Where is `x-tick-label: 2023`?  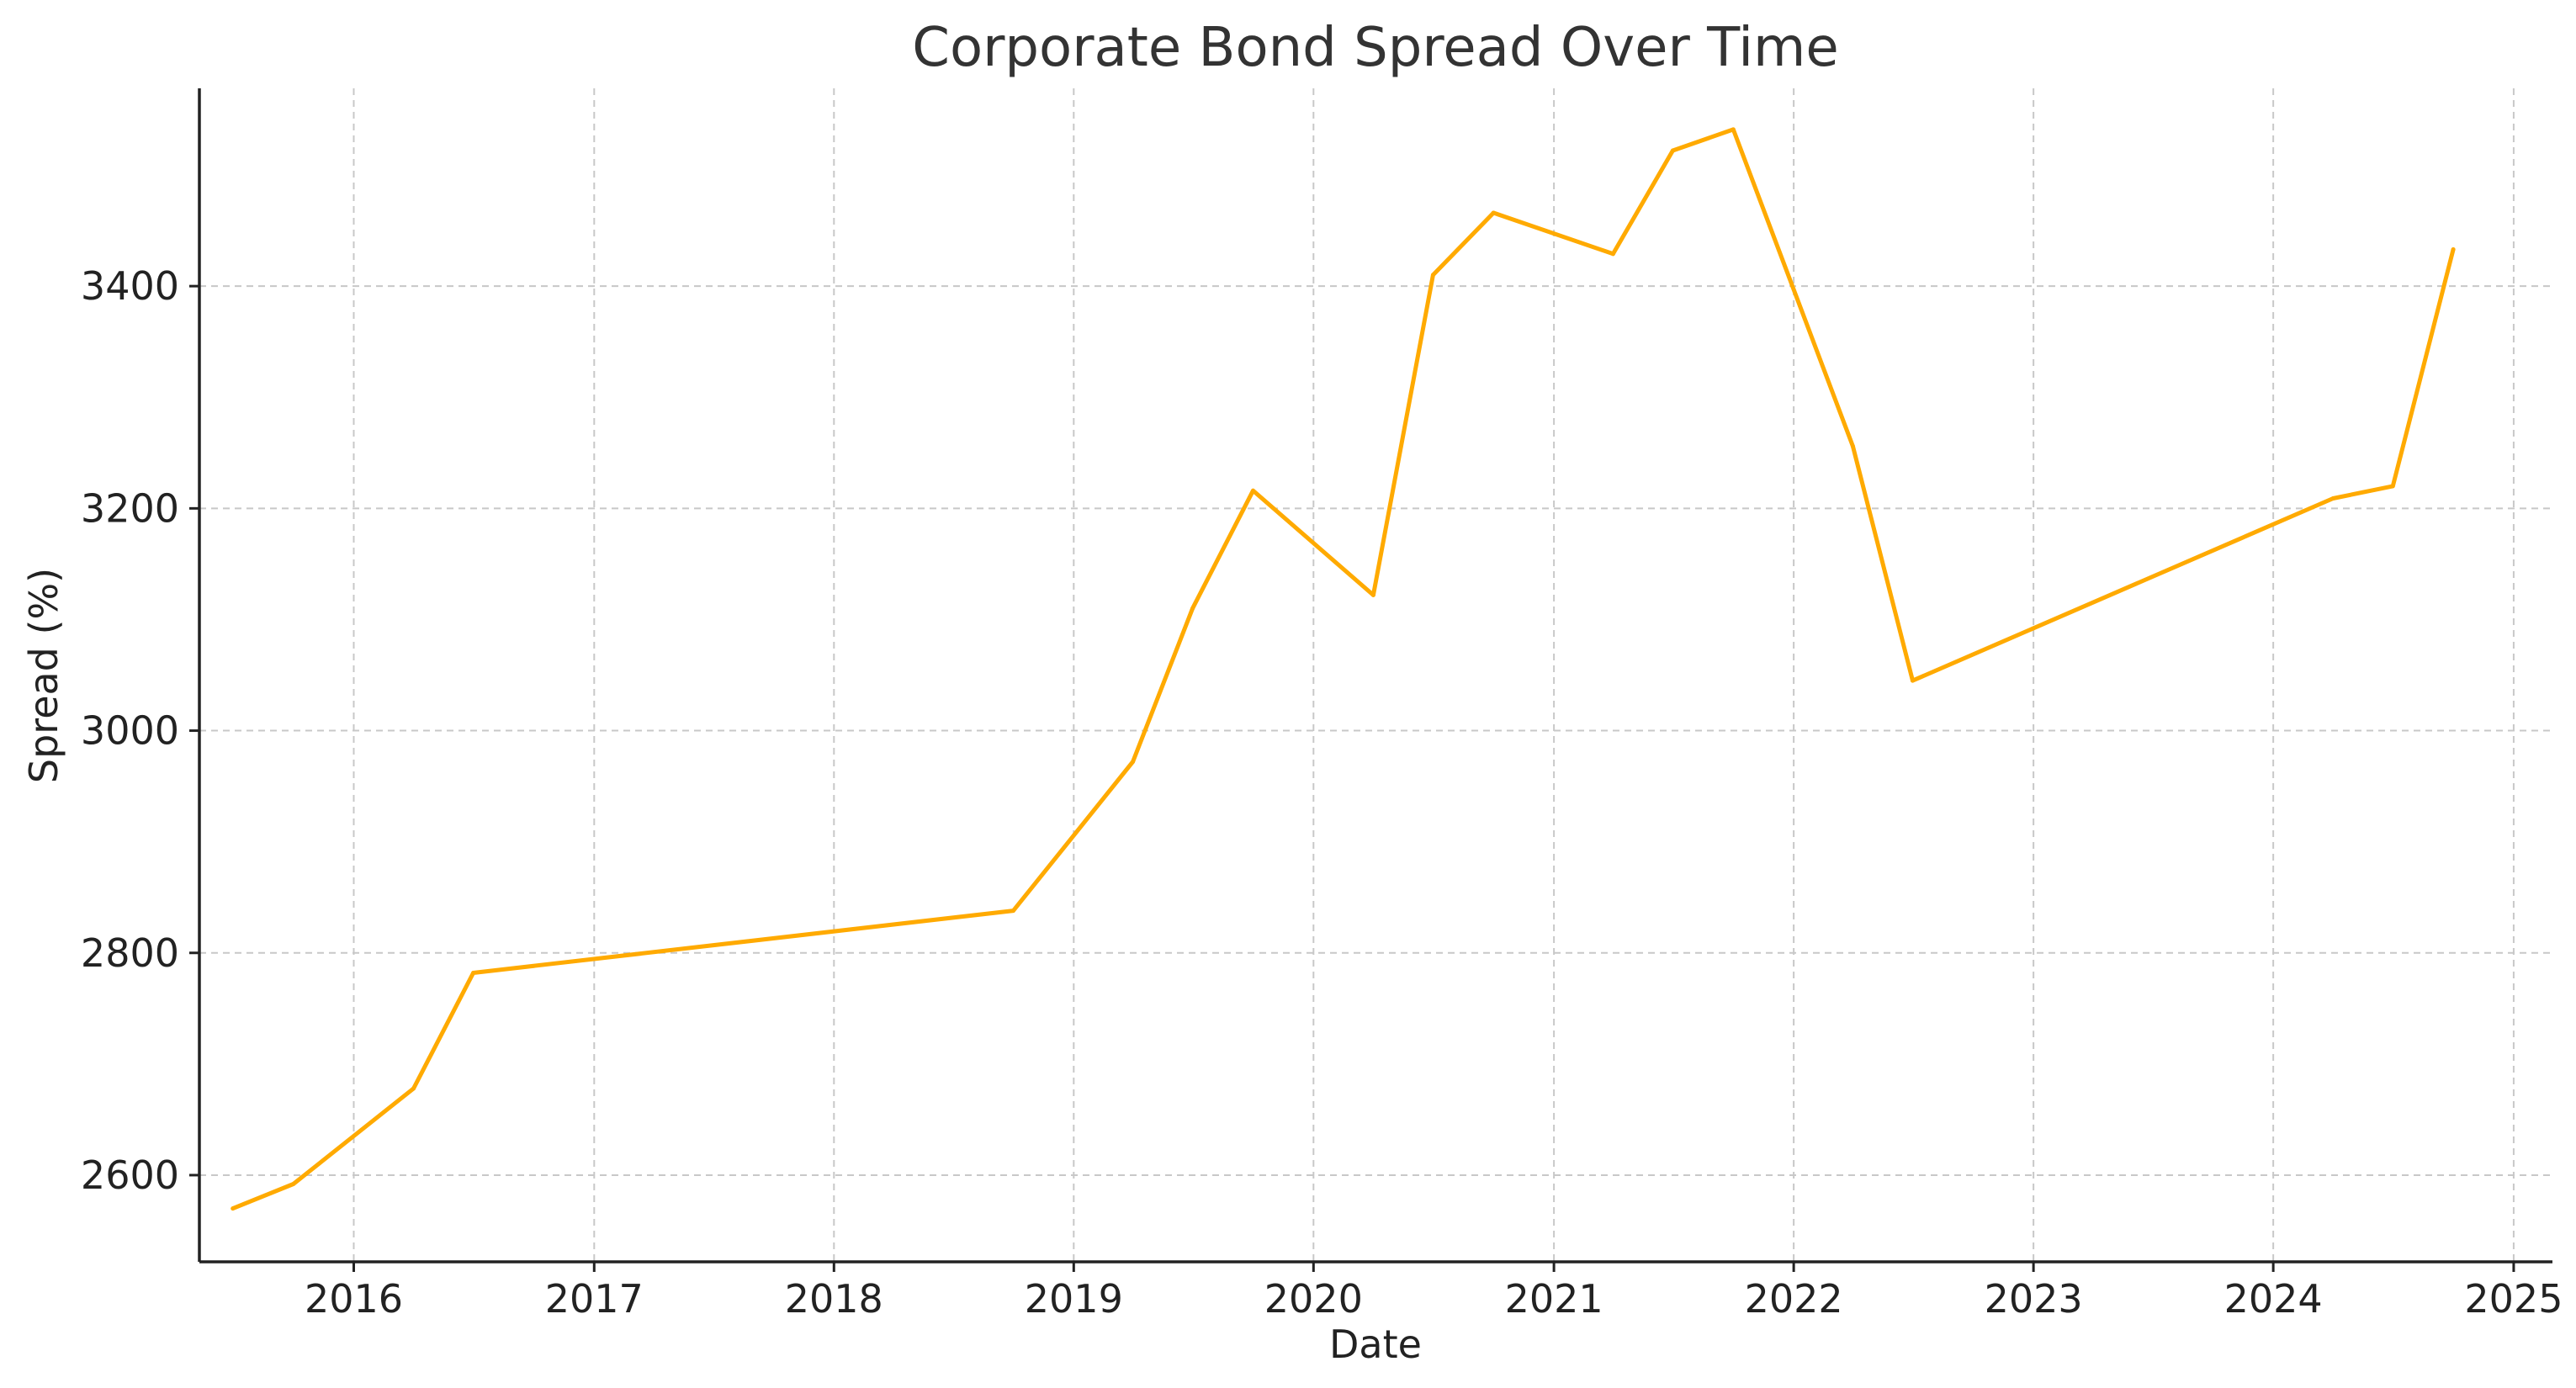
x-tick-label: 2023 is located at coordinates (2034, 1299).